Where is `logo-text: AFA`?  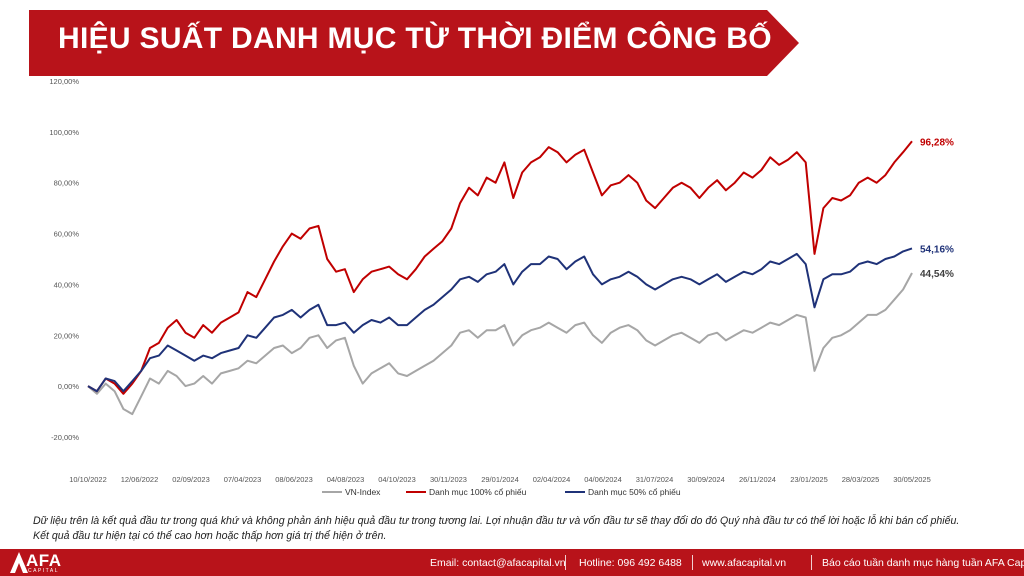
logo-text: AFA is located at coordinates (44, 560).